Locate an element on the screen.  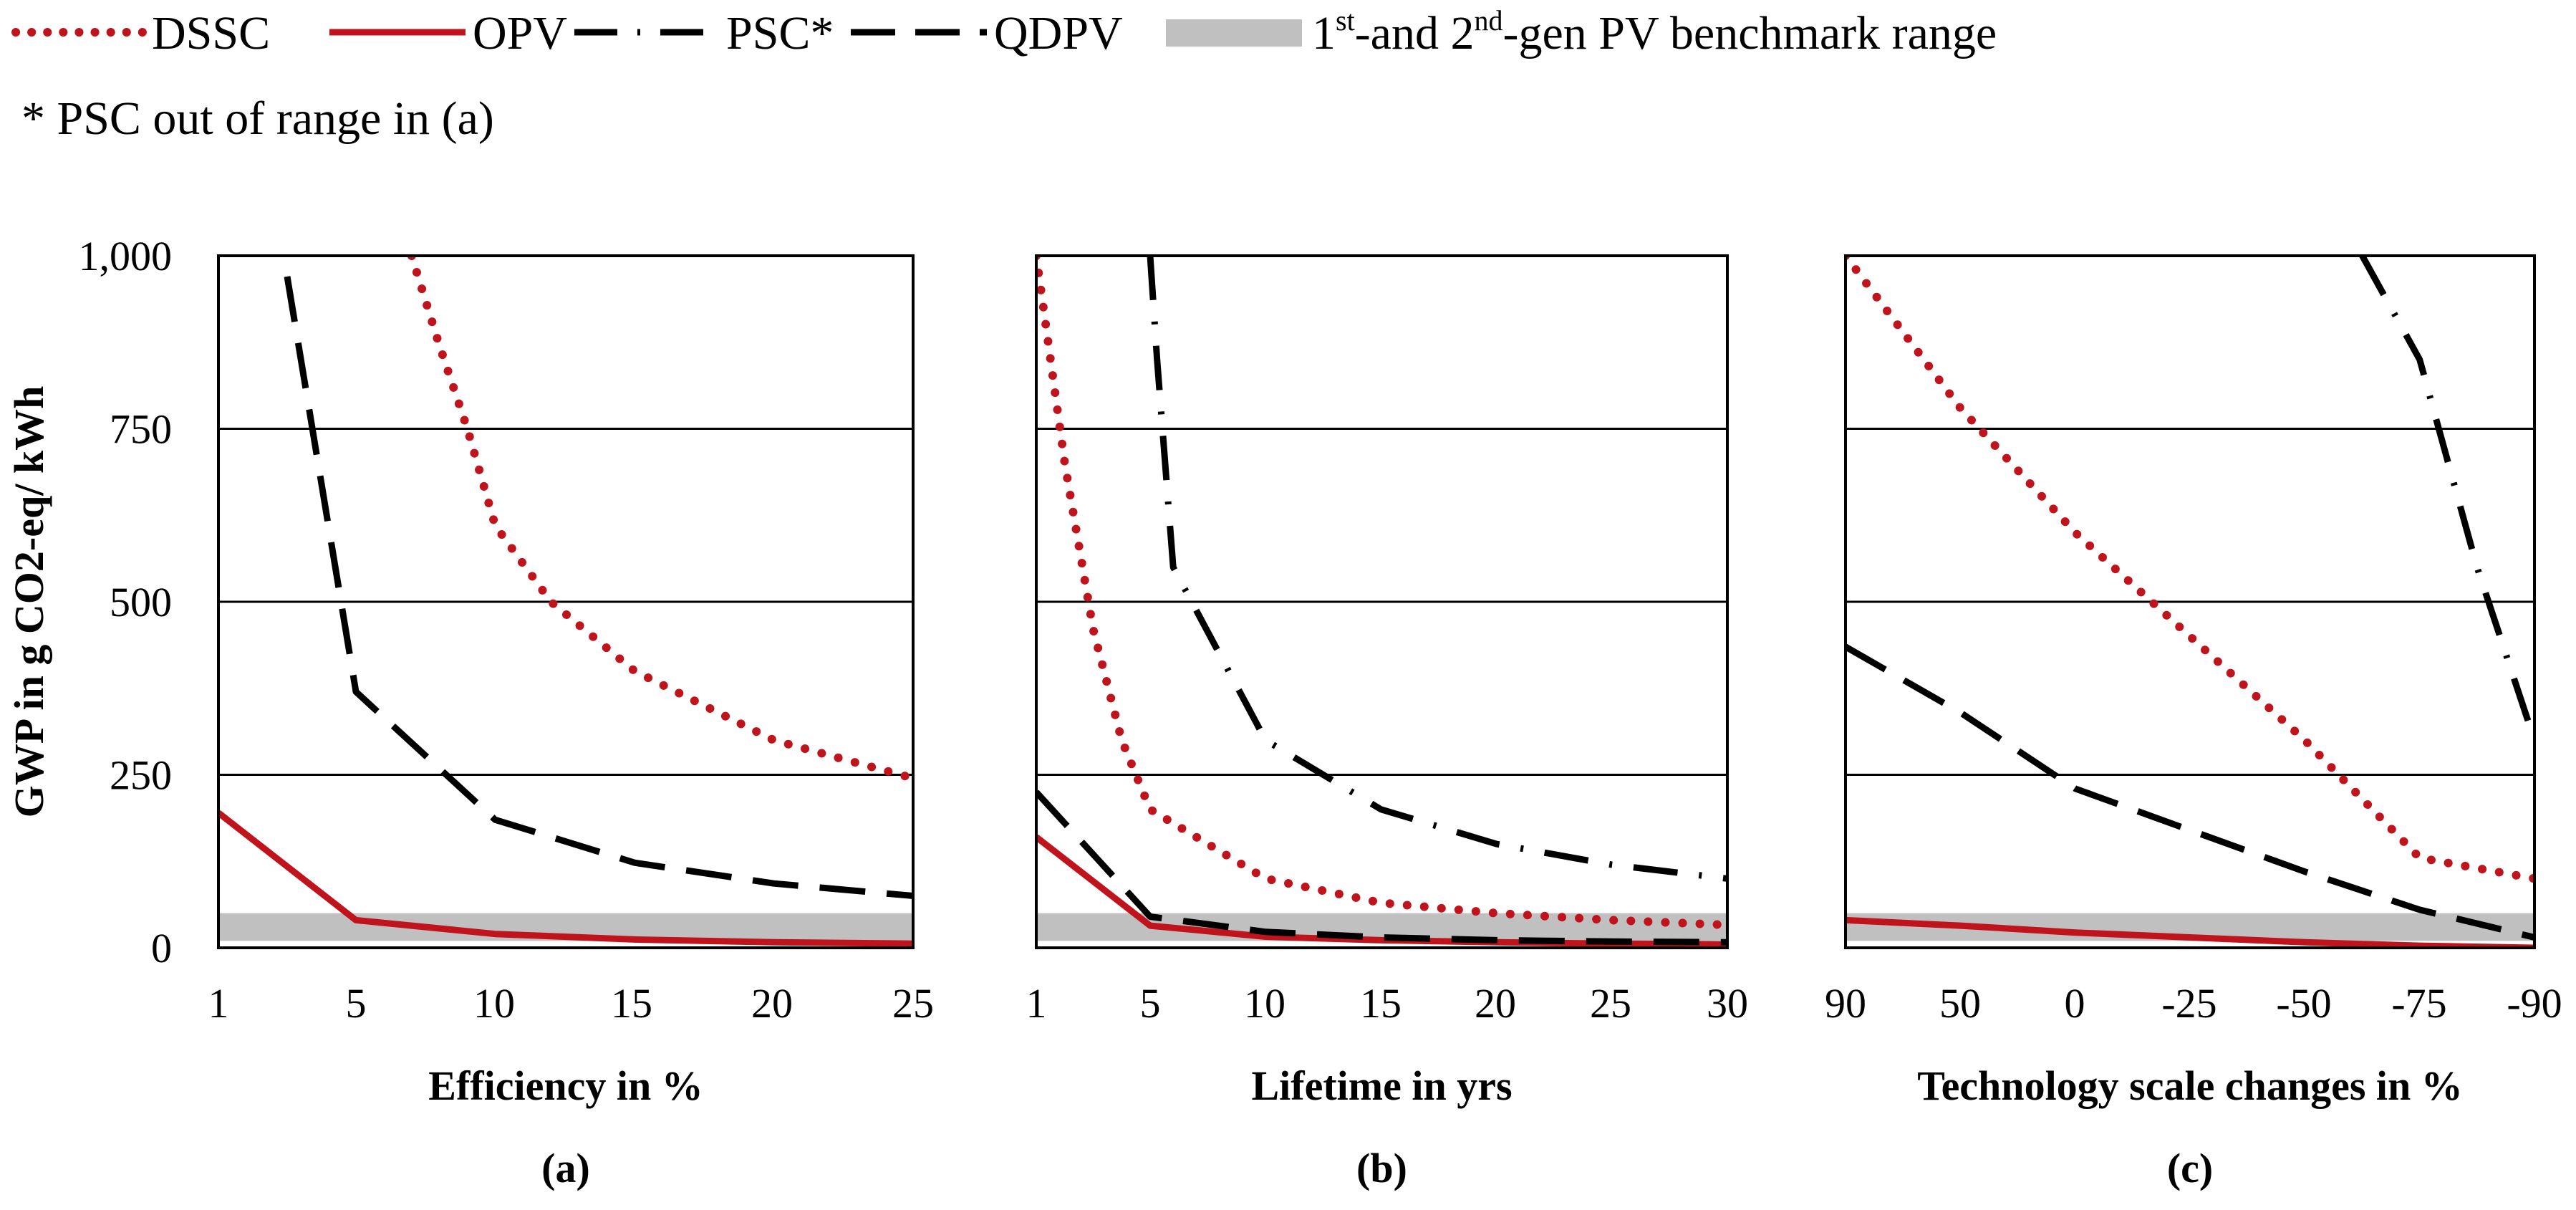
x-tick-label: 90 is located at coordinates (1845, 1003).